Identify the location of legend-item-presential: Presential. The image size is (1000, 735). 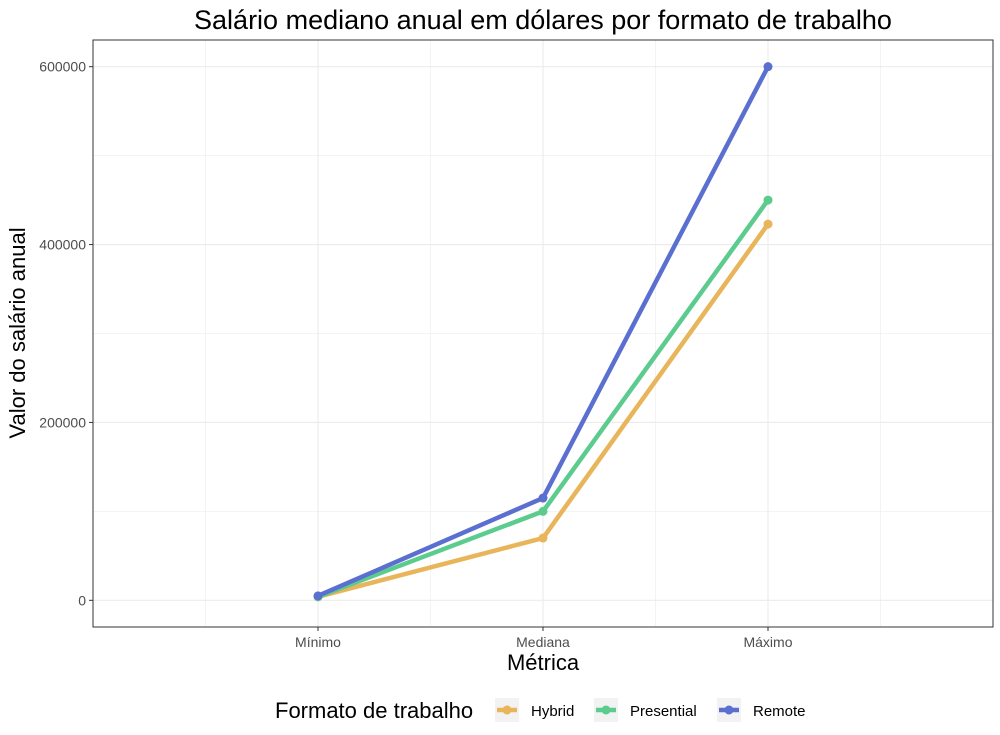
(645, 710).